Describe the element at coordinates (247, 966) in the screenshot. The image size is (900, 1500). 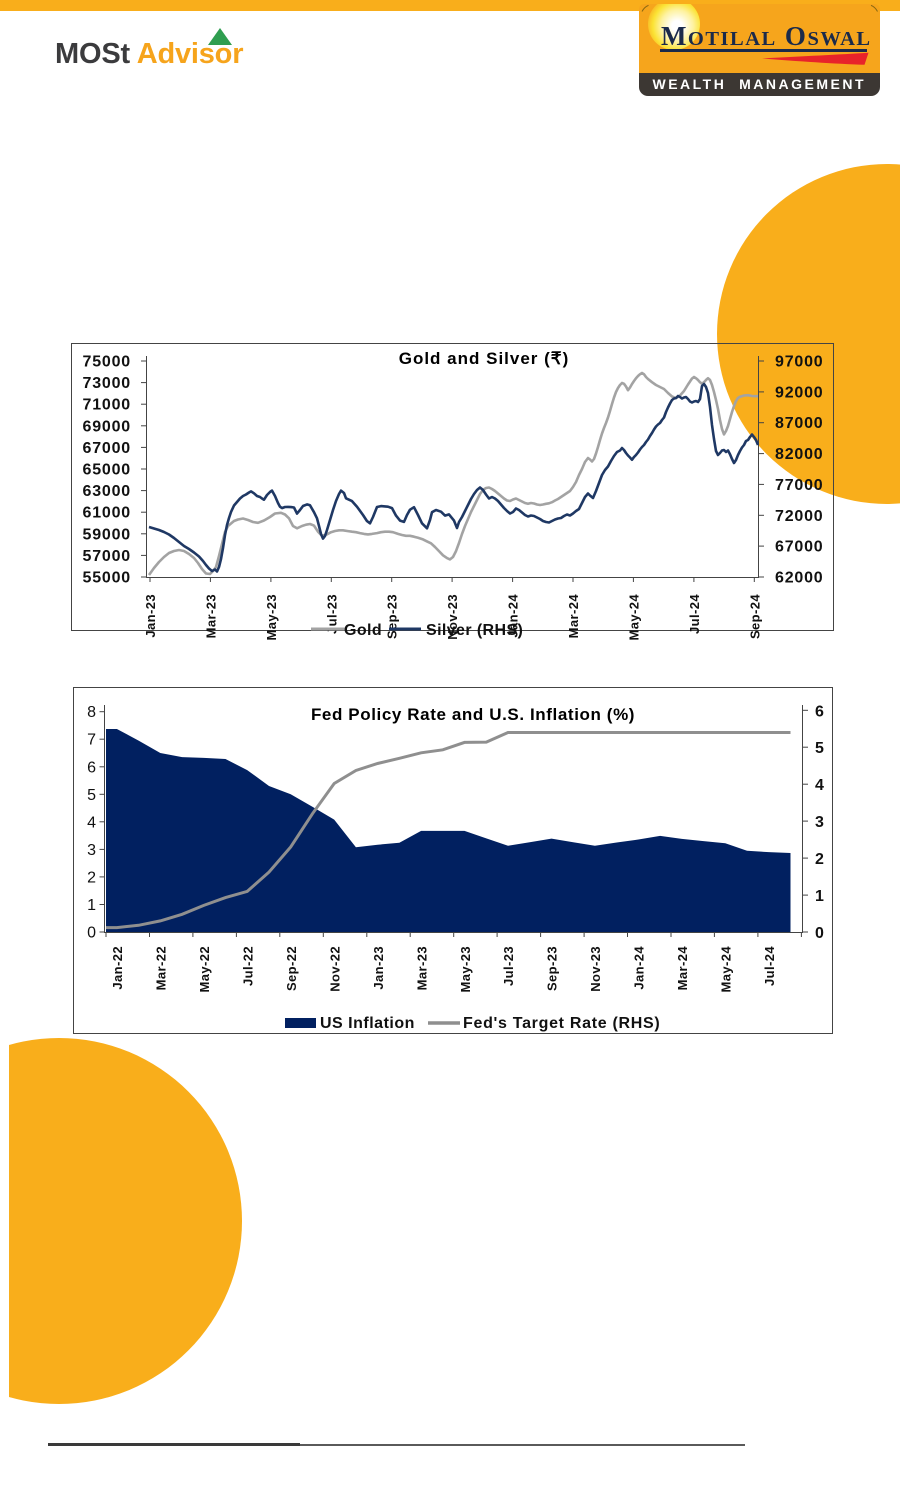
I see `svg-text: Jul-22` at that location.